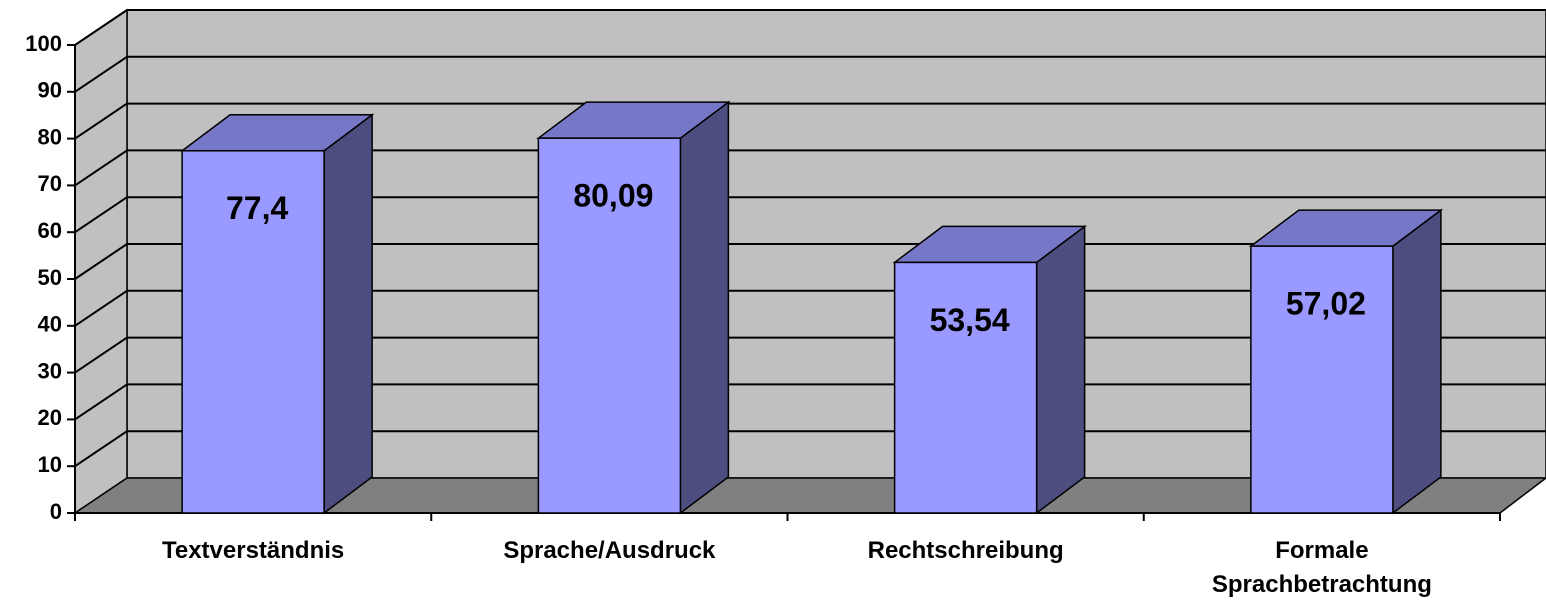 The width and height of the screenshot is (1546, 606). I want to click on x-tick-label: Rechtschreibung, so click(965, 550).